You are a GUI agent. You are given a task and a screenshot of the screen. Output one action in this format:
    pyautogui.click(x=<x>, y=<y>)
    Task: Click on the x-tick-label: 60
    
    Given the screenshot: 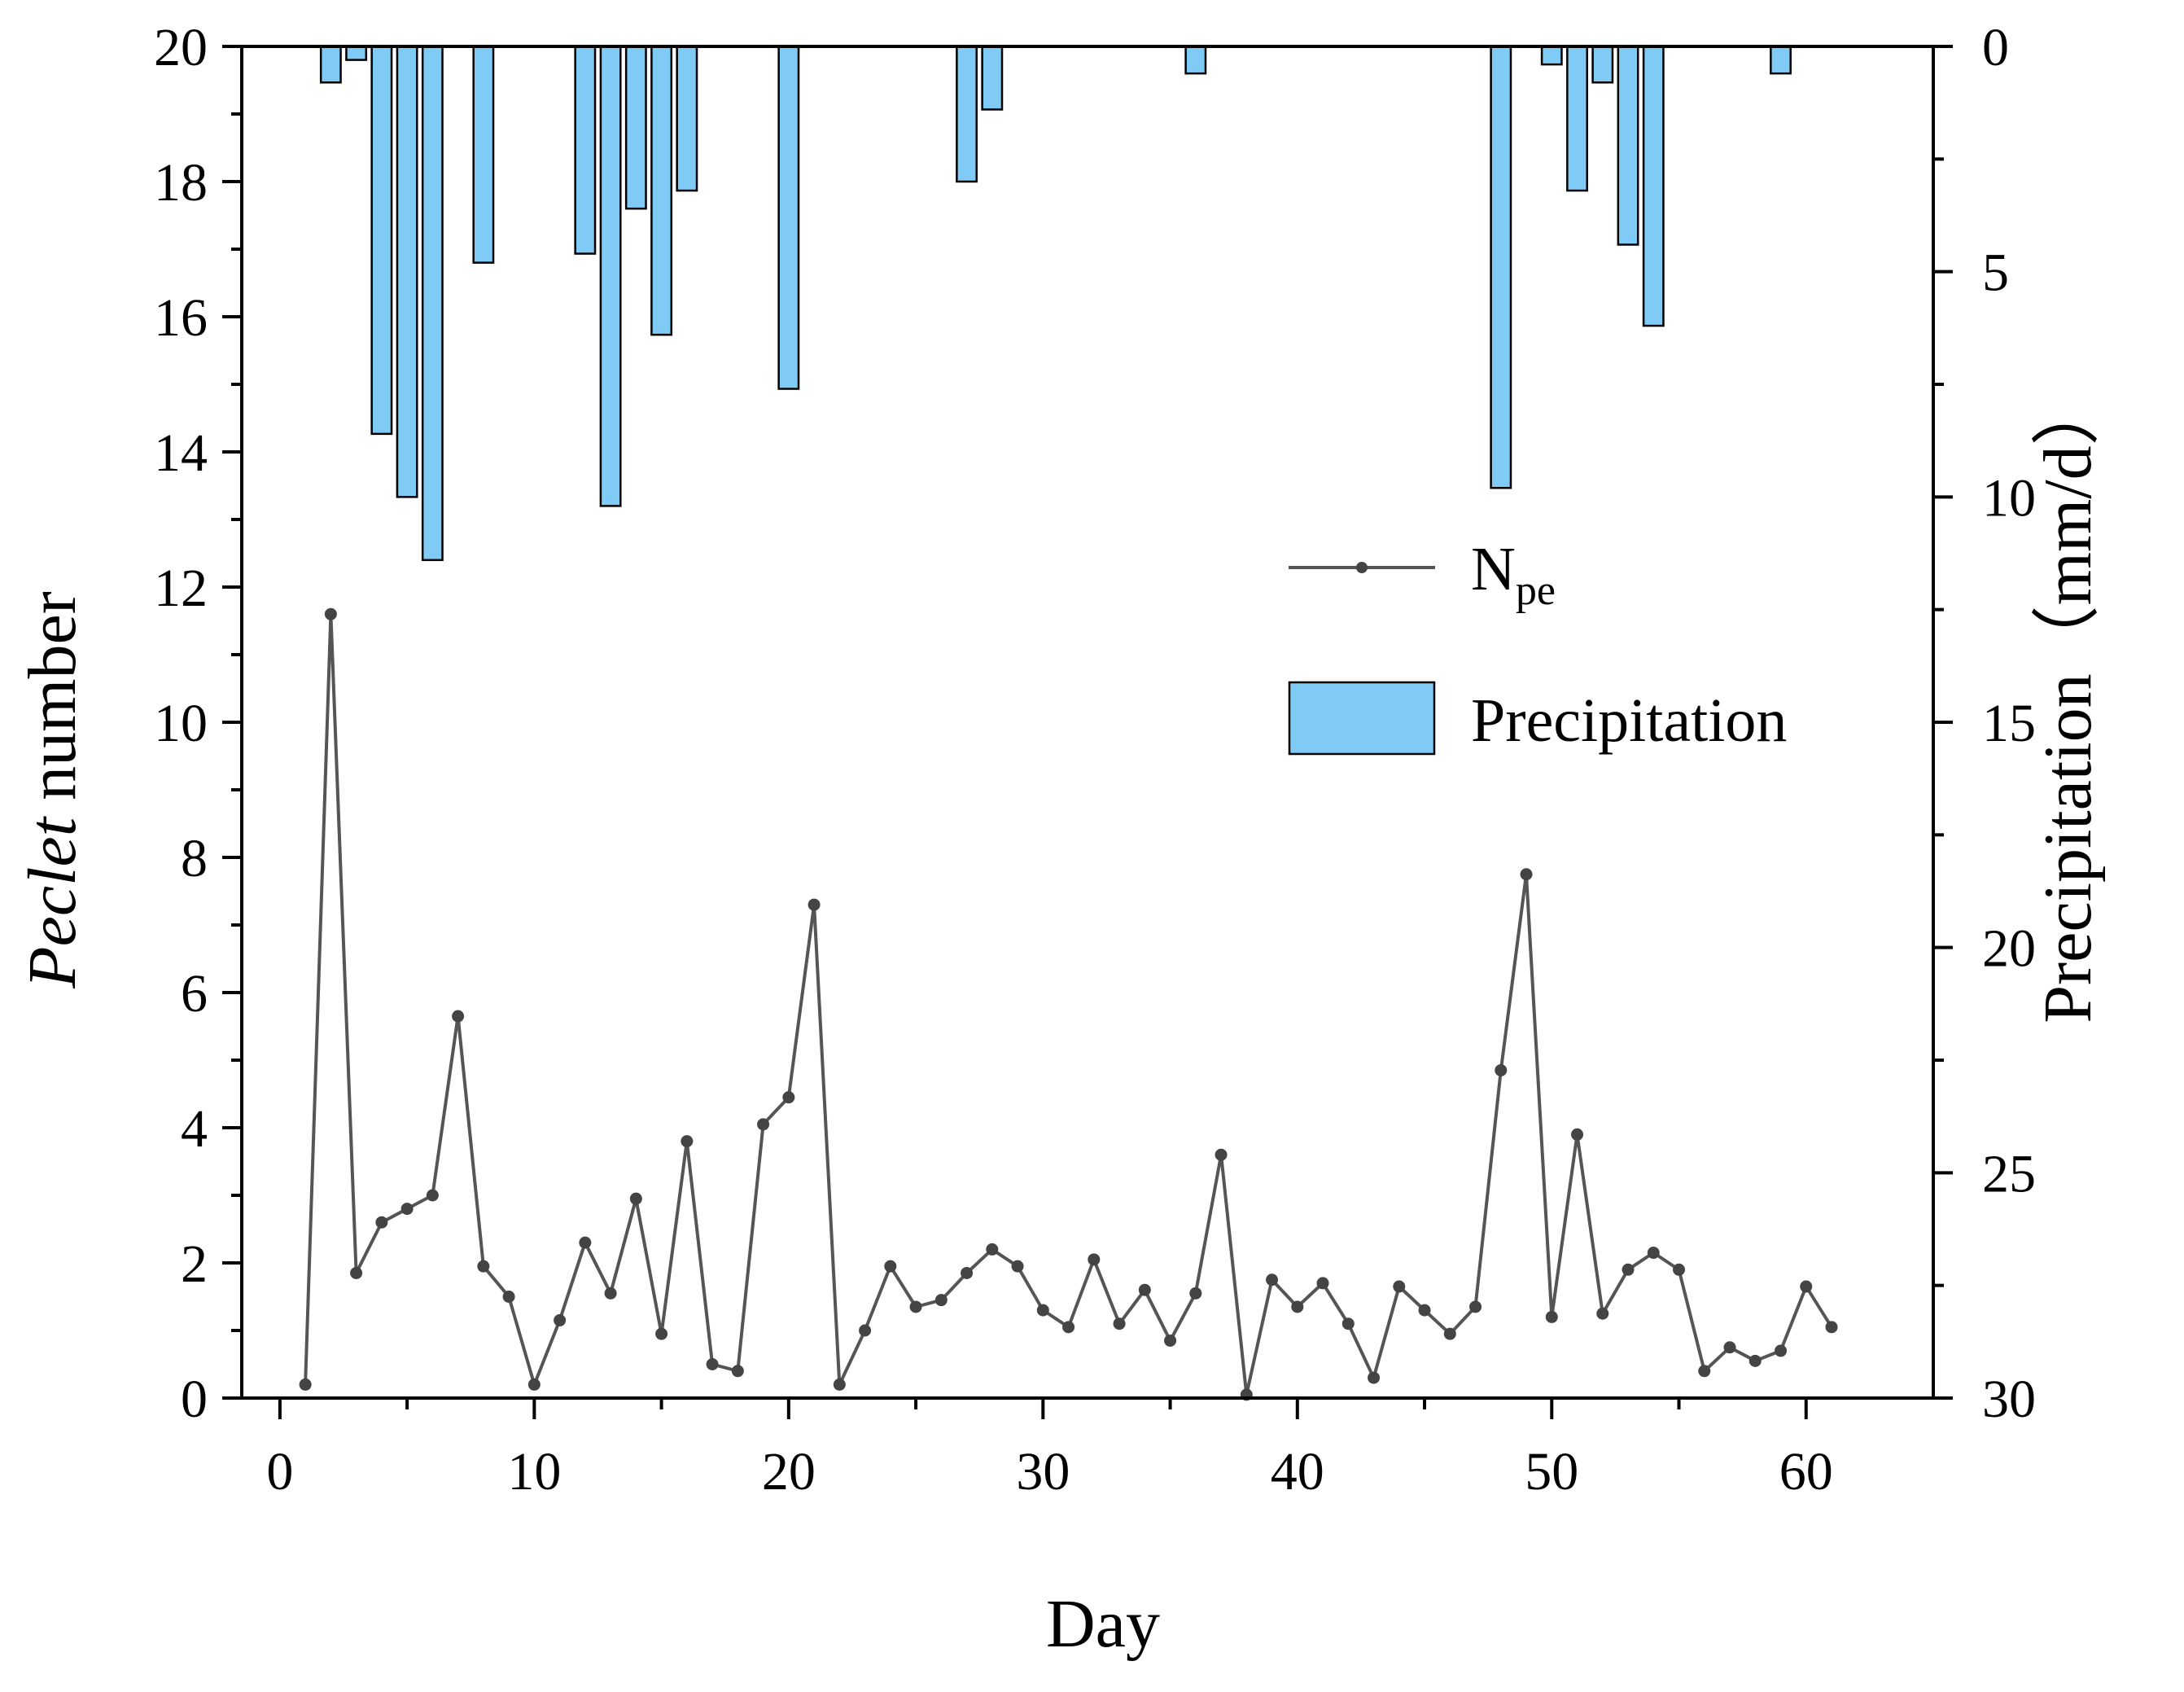 What is the action you would take?
    pyautogui.click(x=1806, y=1471)
    